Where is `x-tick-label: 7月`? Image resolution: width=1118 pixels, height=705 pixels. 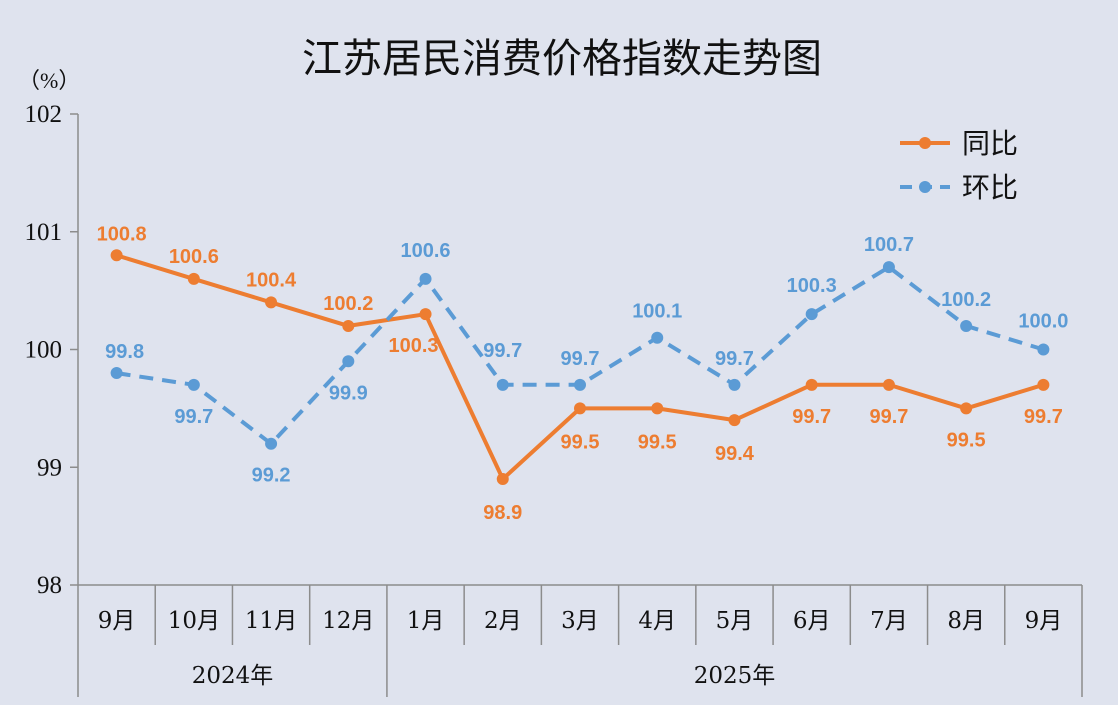
x-tick-label: 7月 is located at coordinates (889, 621).